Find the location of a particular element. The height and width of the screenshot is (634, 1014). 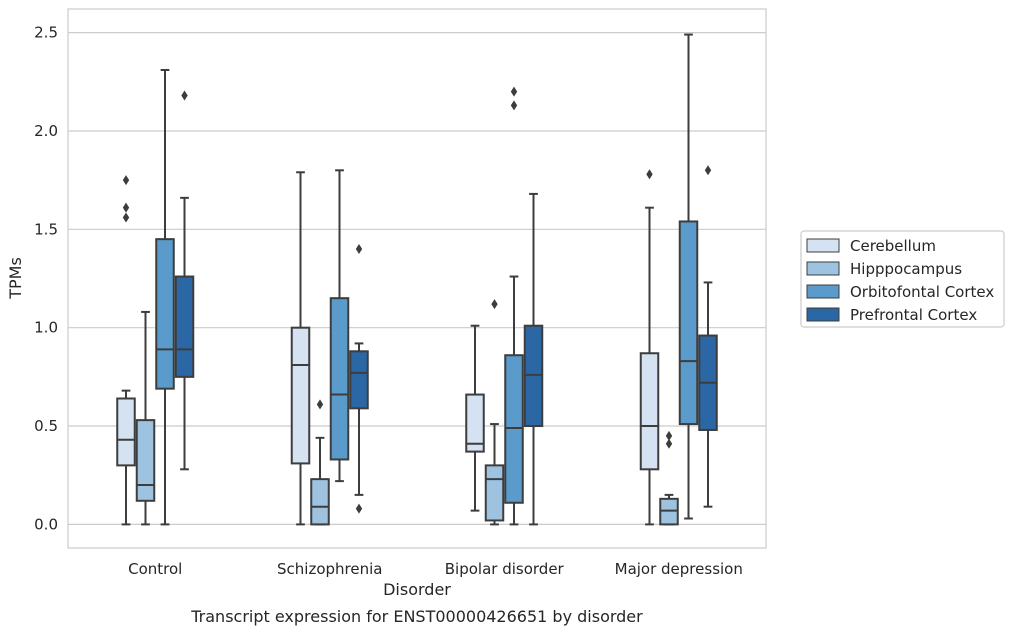

legend-label: Hipppocampus is located at coordinates (906, 269).